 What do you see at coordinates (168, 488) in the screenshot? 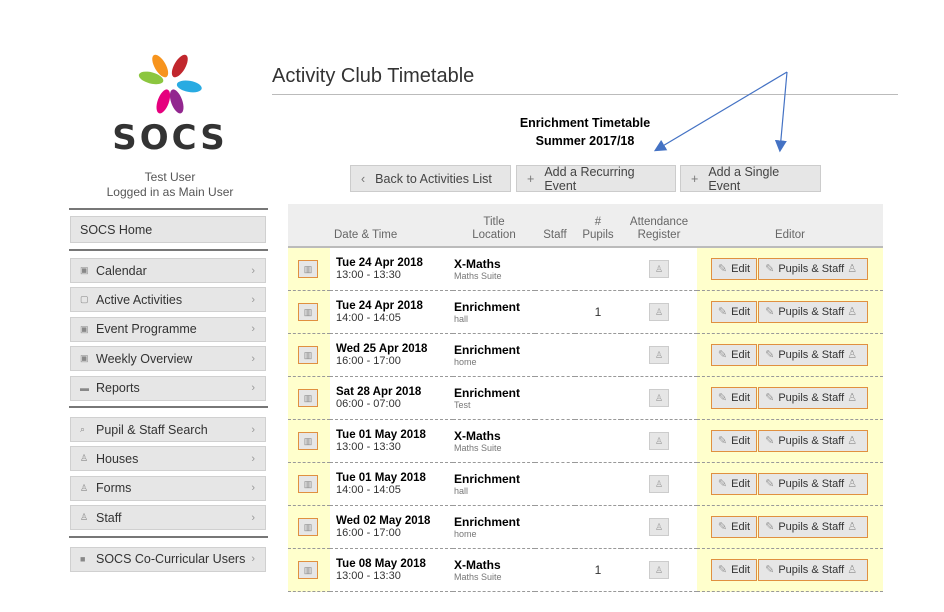
I see `sidebar-item: ♙ Forms ›` at bounding box center [168, 488].